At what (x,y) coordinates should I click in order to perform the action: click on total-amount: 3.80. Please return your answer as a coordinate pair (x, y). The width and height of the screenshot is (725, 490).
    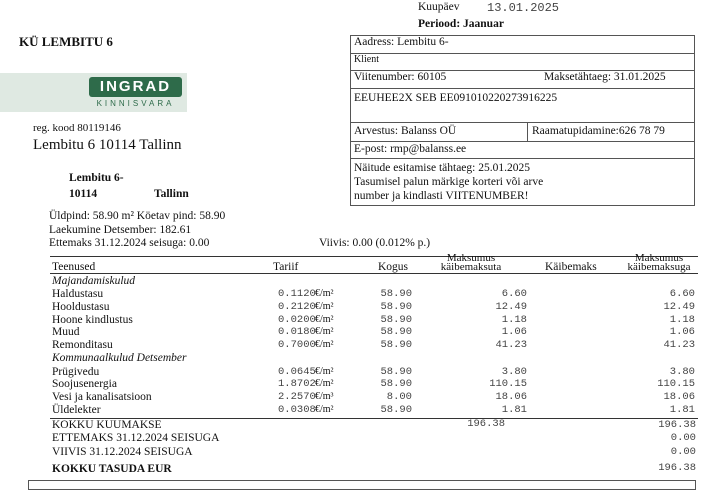
    Looking at the image, I should click on (682, 371).